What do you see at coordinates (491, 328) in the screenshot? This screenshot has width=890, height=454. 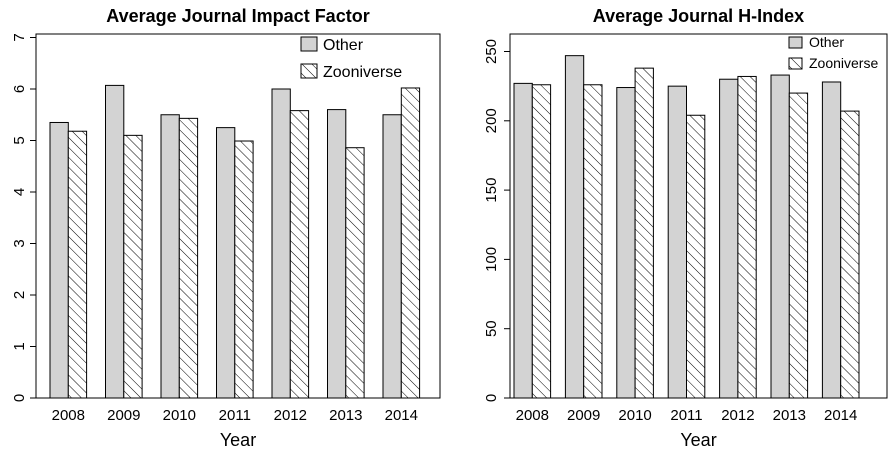 I see `y-tick-label: 50` at bounding box center [491, 328].